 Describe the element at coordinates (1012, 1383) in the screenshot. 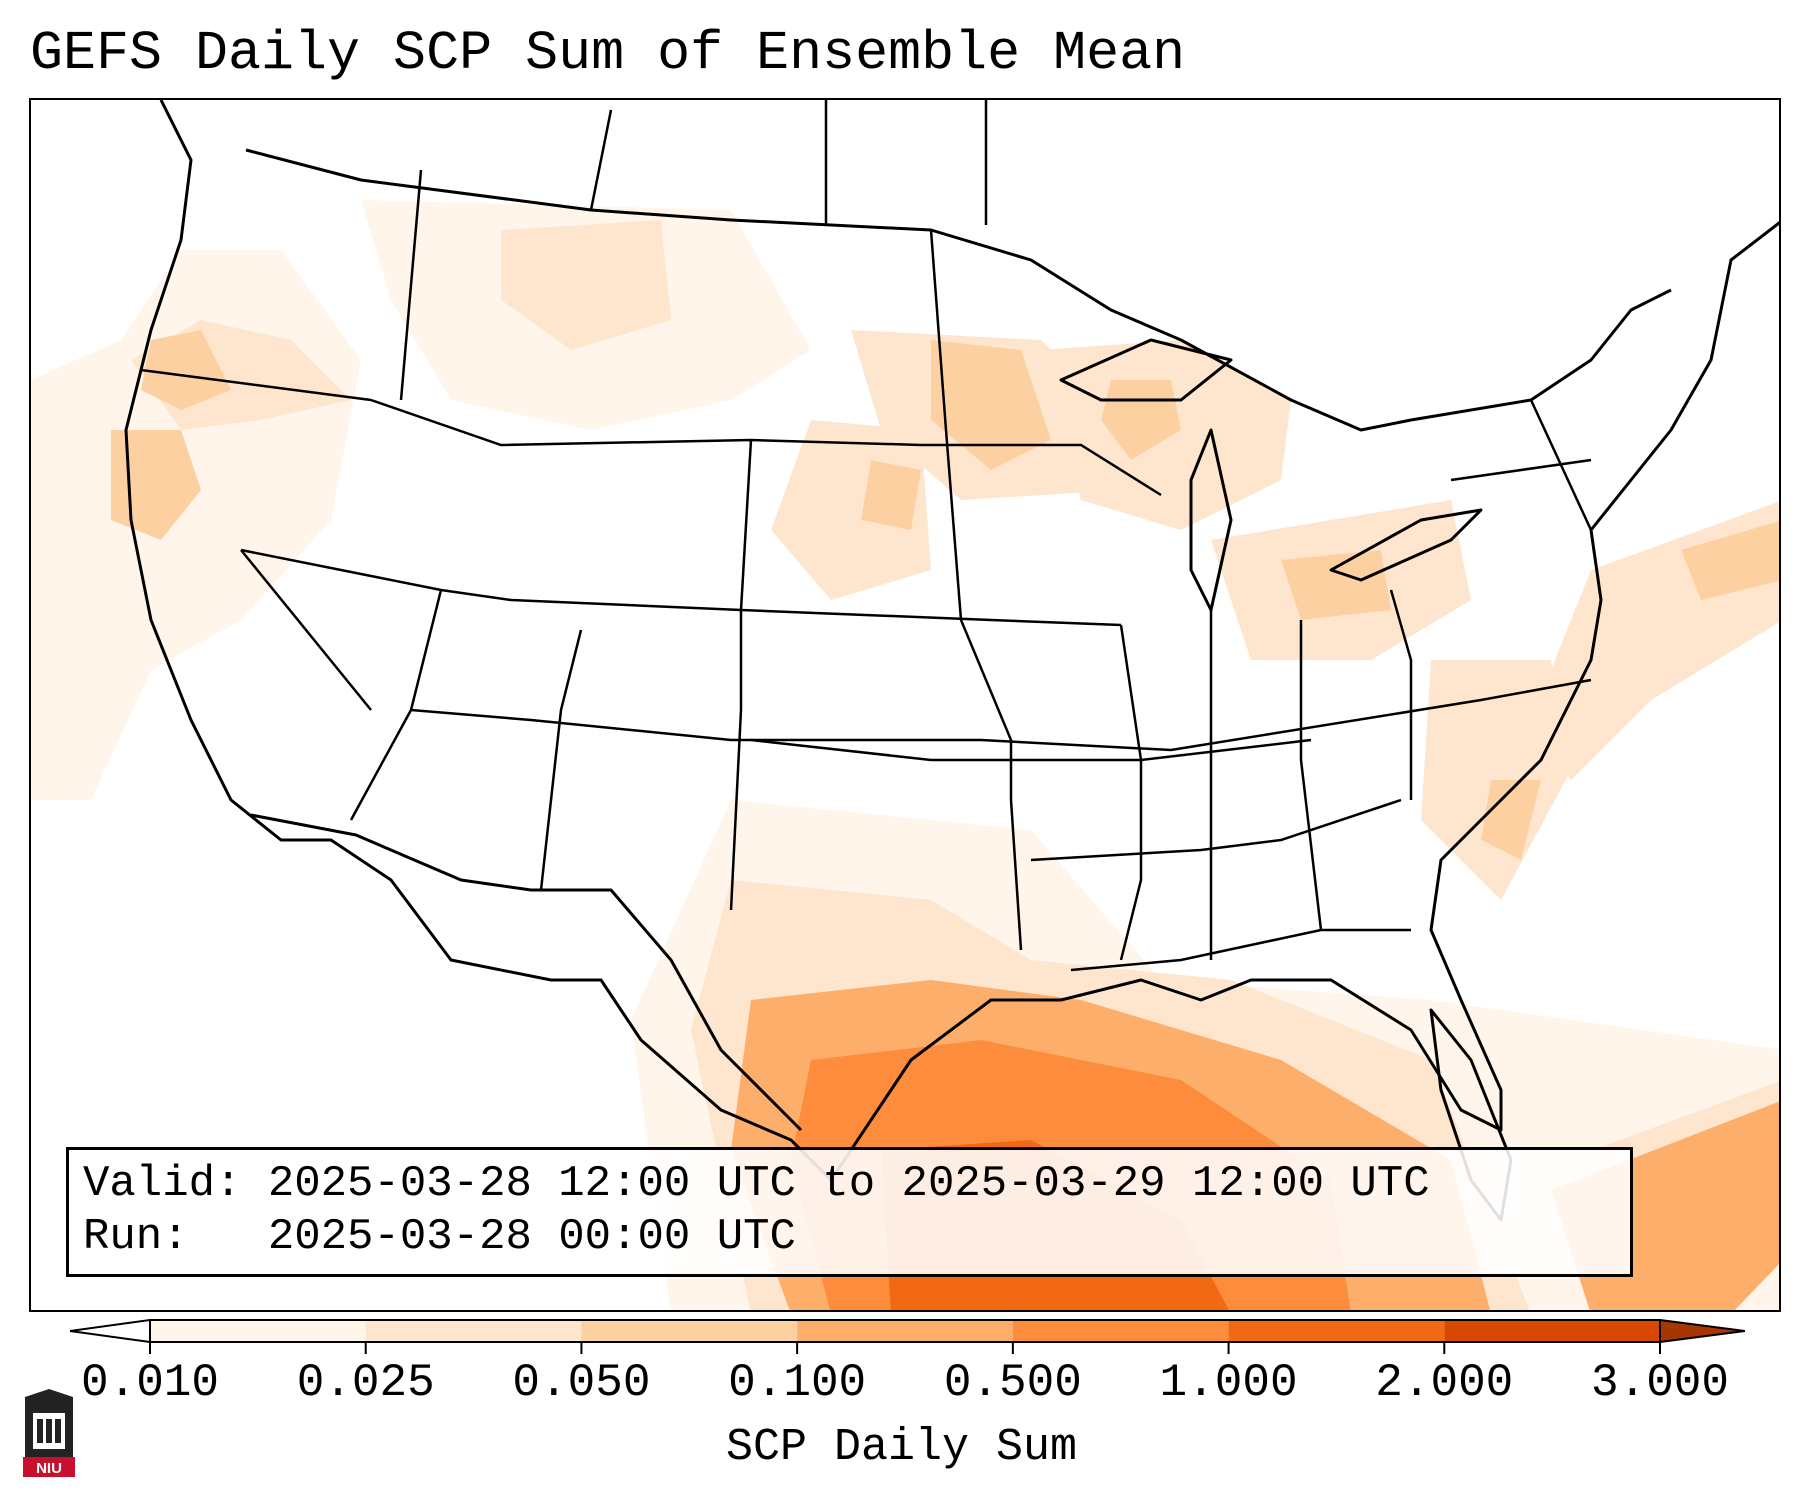

I see `colorbar-tick-label: 0.500` at that location.